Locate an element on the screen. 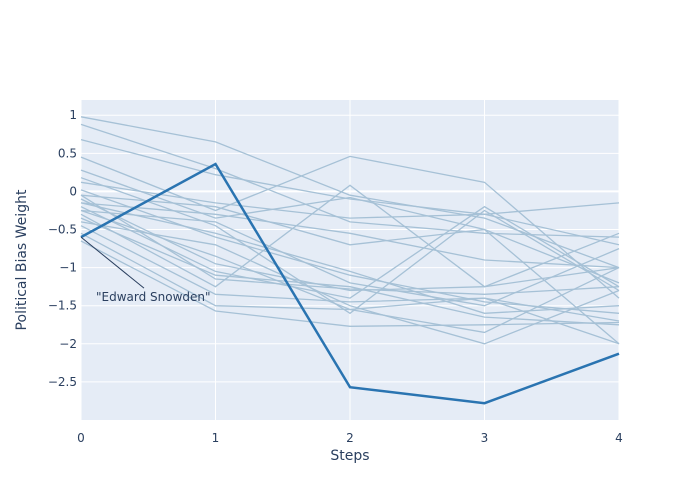 This screenshot has height=500, width=700. x-tick-label: 4 is located at coordinates (619, 438).